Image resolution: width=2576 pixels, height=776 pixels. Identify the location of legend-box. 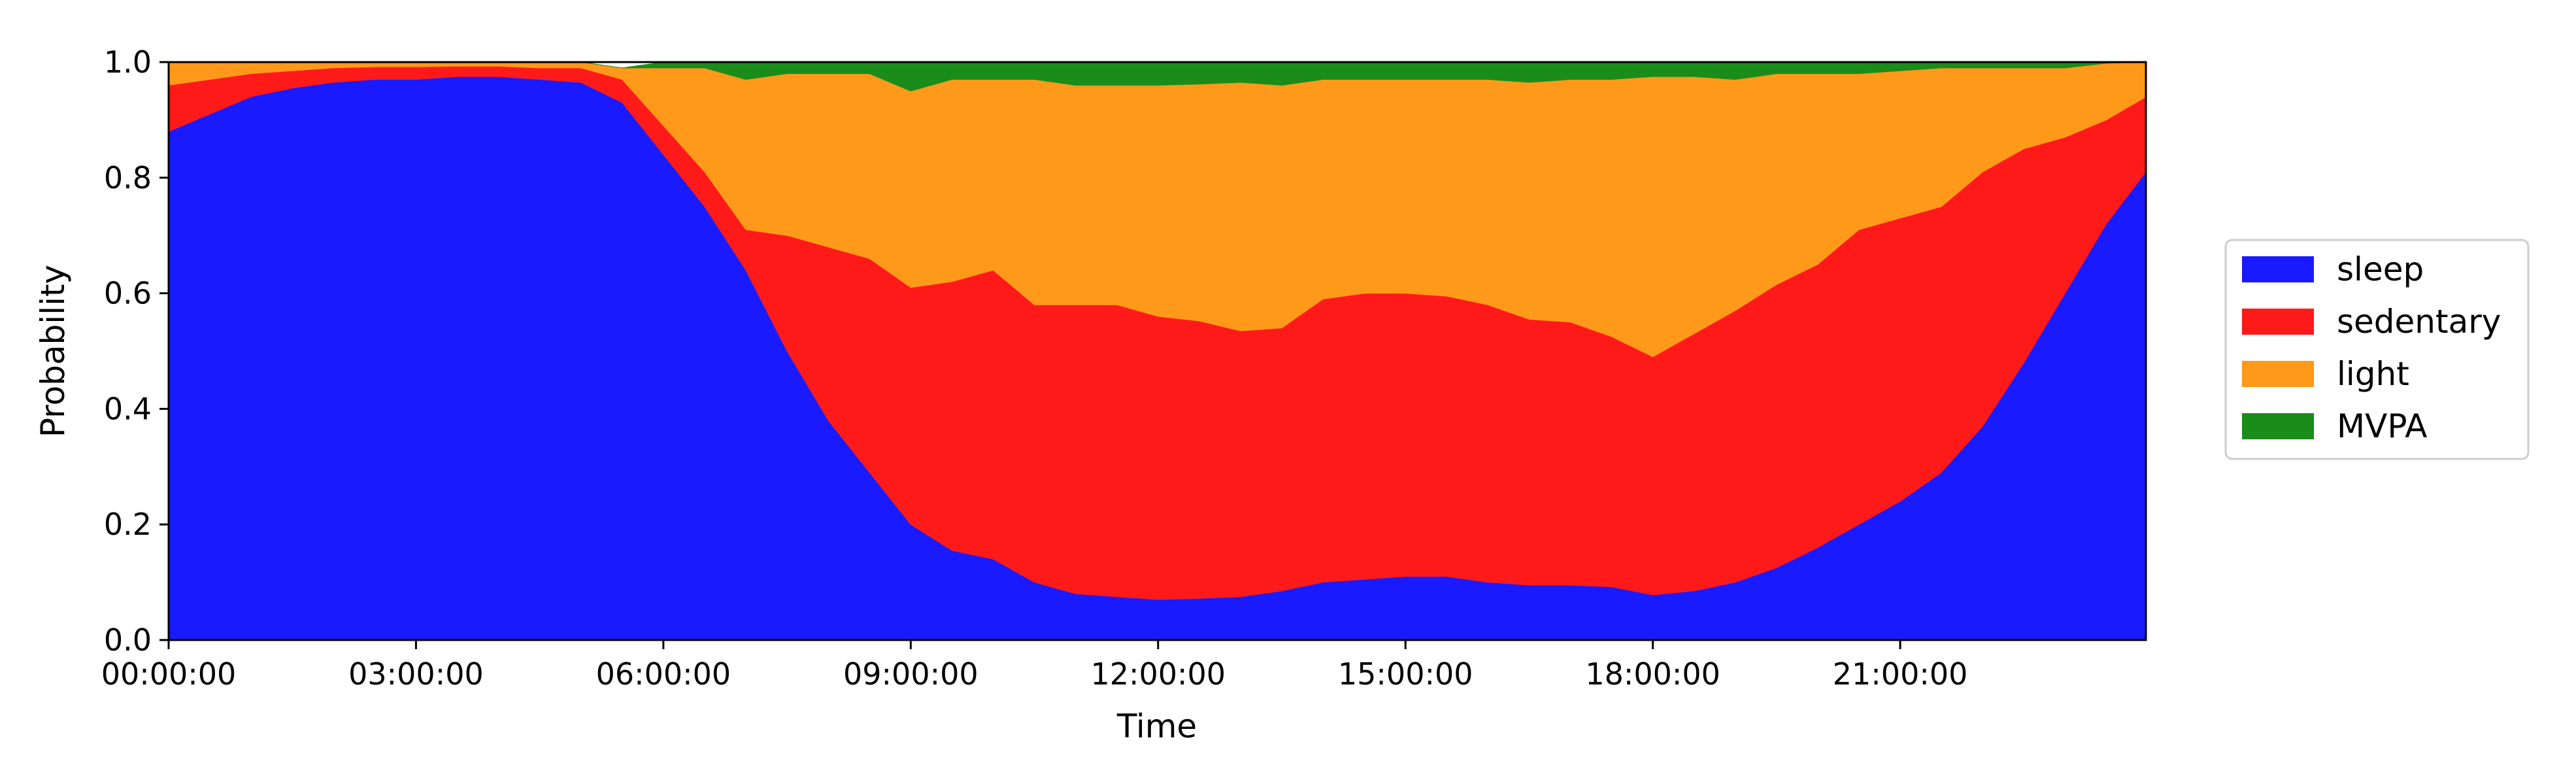
(2377, 349).